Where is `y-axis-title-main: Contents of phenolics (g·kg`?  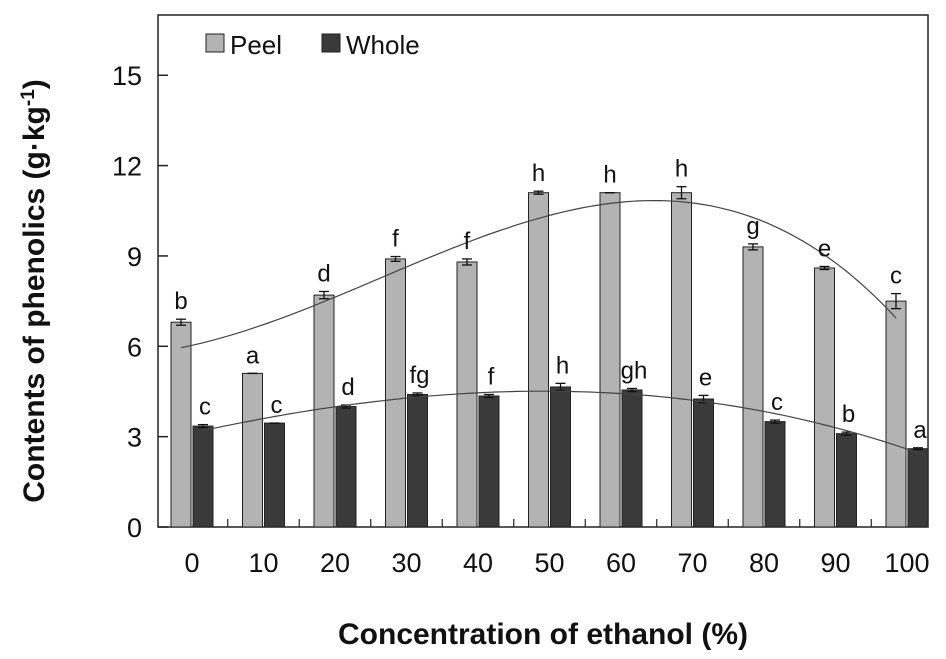 y-axis-title-main: Contents of phenolics (g·kg is located at coordinates (34, 304).